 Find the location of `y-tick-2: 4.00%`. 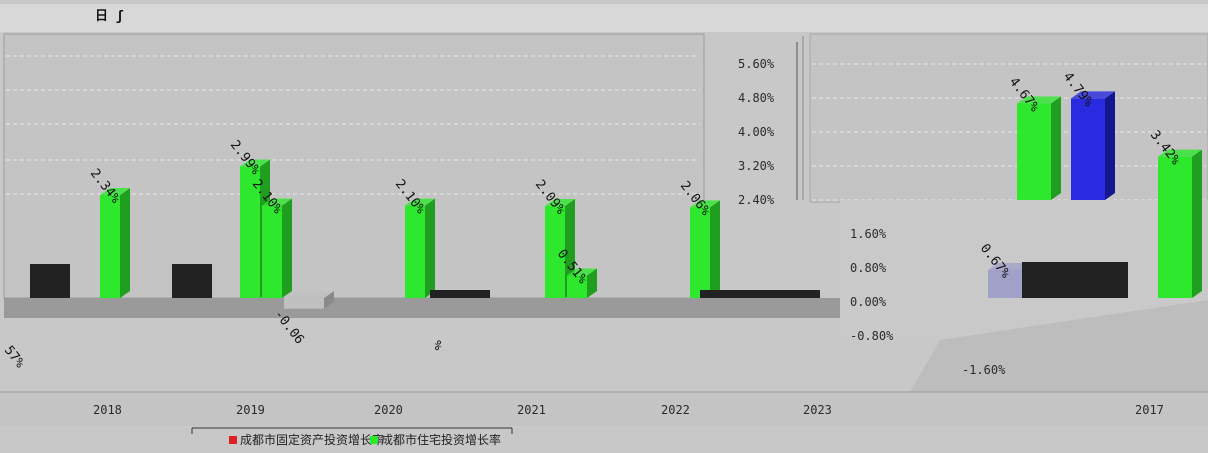

y-tick-2: 4.00% is located at coordinates (756, 132).